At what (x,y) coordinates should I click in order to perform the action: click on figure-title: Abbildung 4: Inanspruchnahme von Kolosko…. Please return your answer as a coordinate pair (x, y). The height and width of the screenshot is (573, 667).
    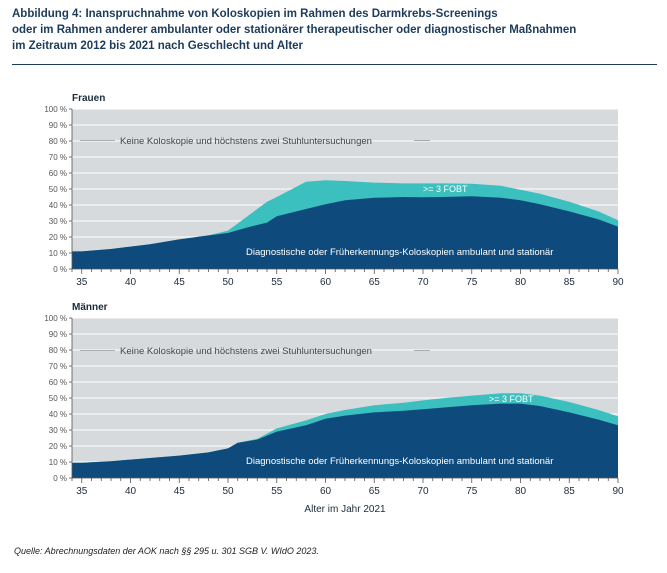
    Looking at the image, I should click on (334, 30).